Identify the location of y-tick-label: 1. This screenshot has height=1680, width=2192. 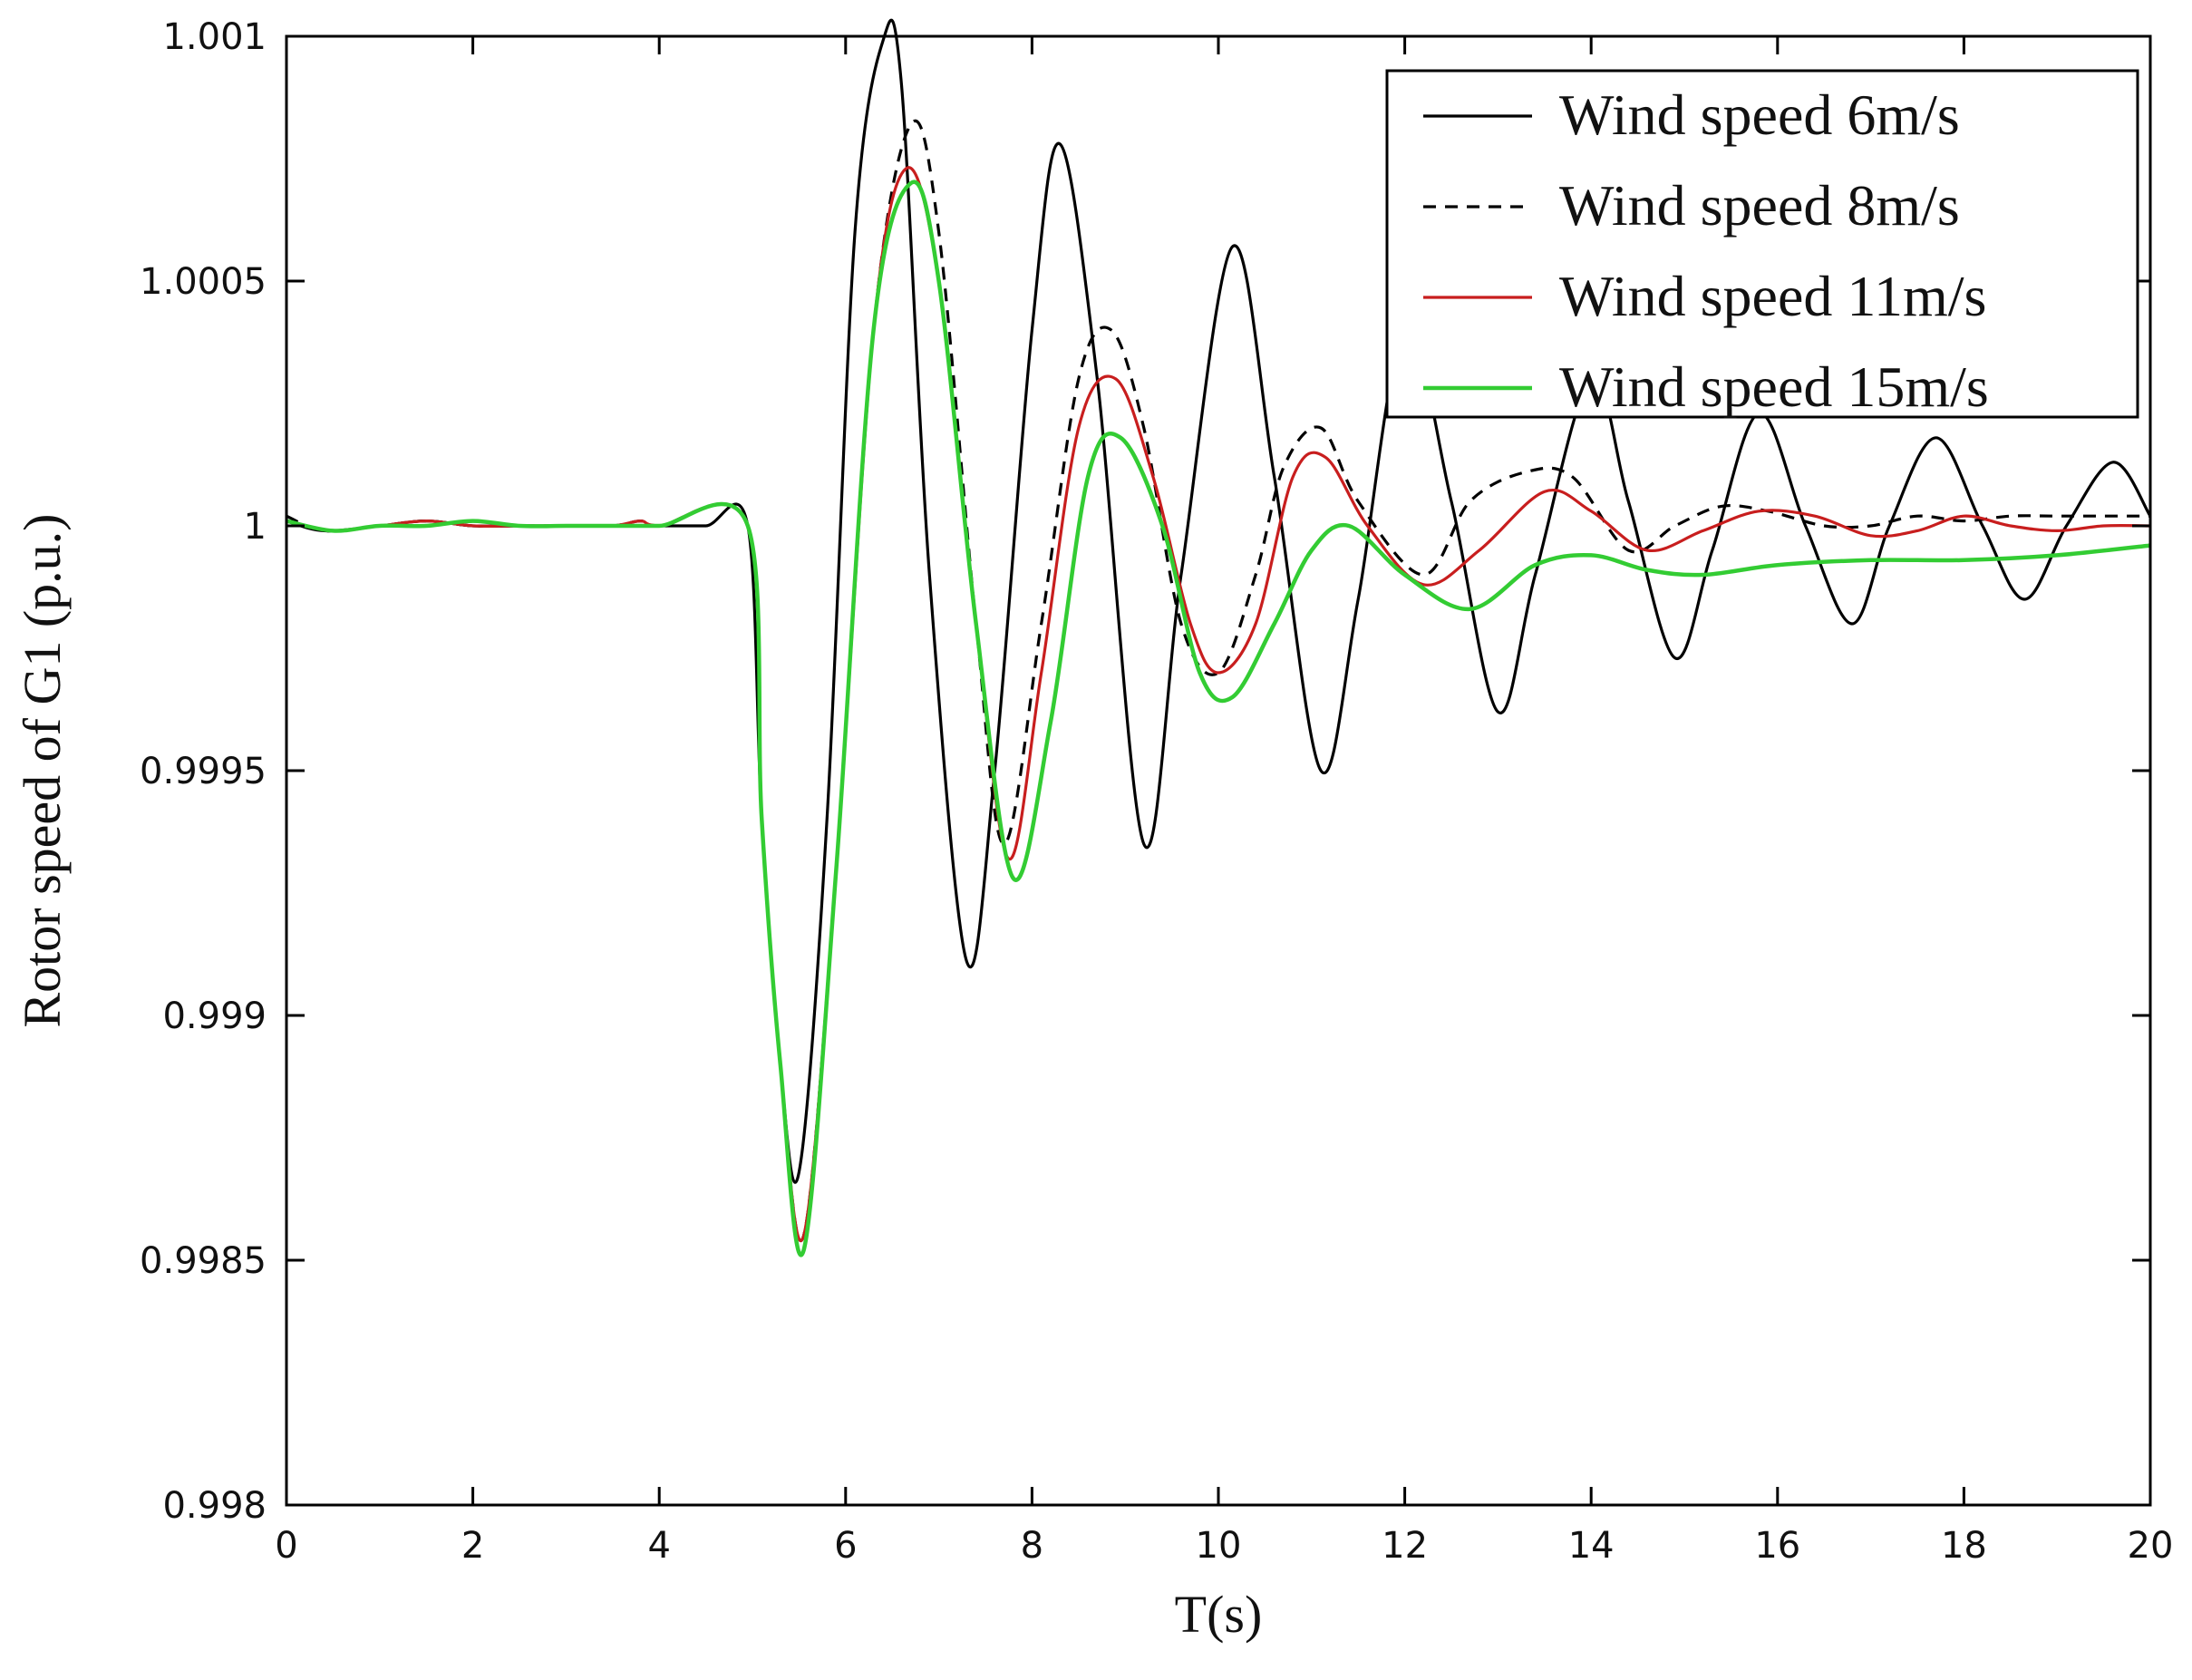
(255, 527).